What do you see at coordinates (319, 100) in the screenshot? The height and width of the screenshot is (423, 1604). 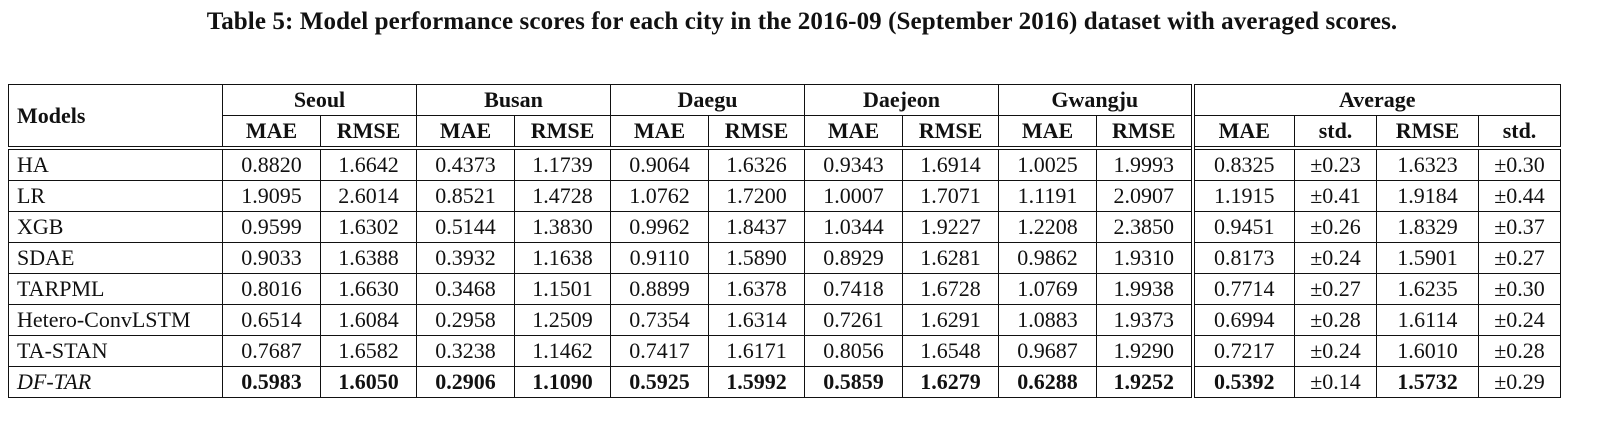 I see `group-header-seoul: Seoul` at bounding box center [319, 100].